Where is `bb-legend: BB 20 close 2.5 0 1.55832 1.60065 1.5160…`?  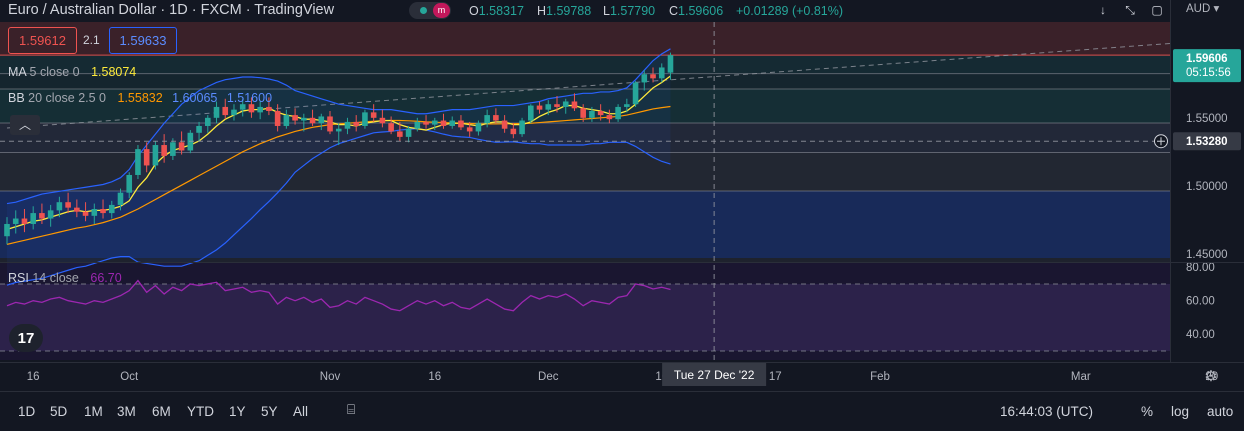
bb-legend: BB 20 close 2.5 0 1.55832 1.60065 1.5160… is located at coordinates (140, 98).